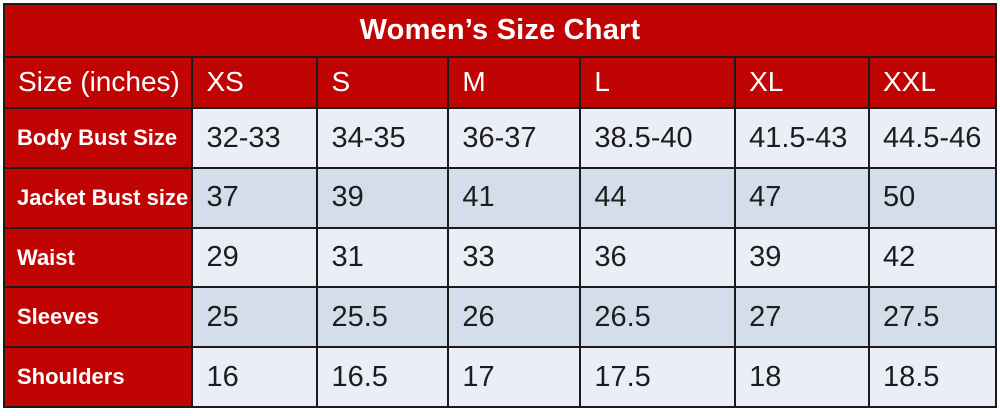 This screenshot has height=416, width=1000. I want to click on value-cell: 26, so click(514, 317).